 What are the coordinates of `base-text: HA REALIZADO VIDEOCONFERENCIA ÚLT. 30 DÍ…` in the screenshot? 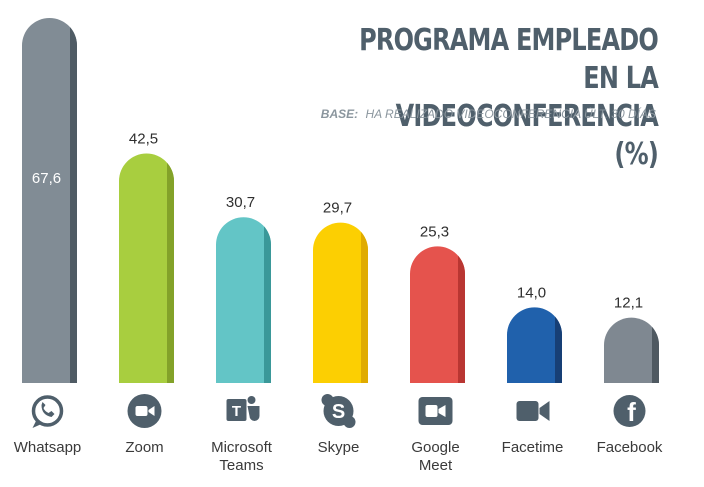 It's located at (510, 114).